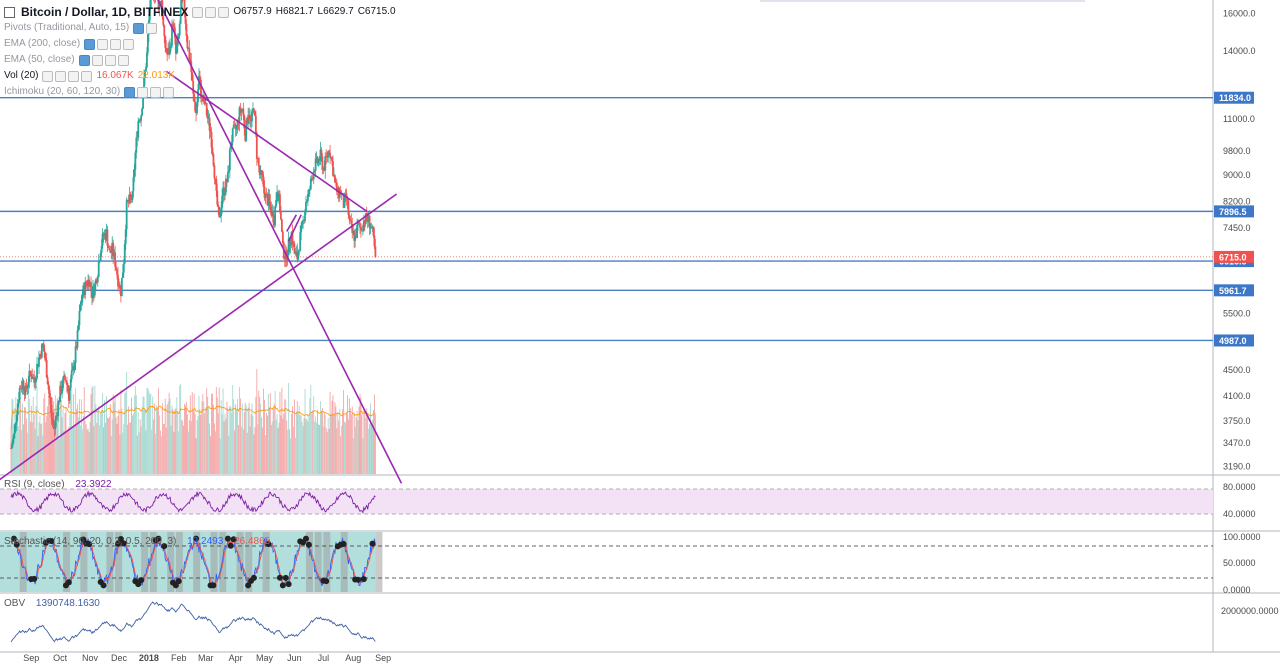 The height and width of the screenshot is (665, 1280). I want to click on more-icon, so click(224, 12).